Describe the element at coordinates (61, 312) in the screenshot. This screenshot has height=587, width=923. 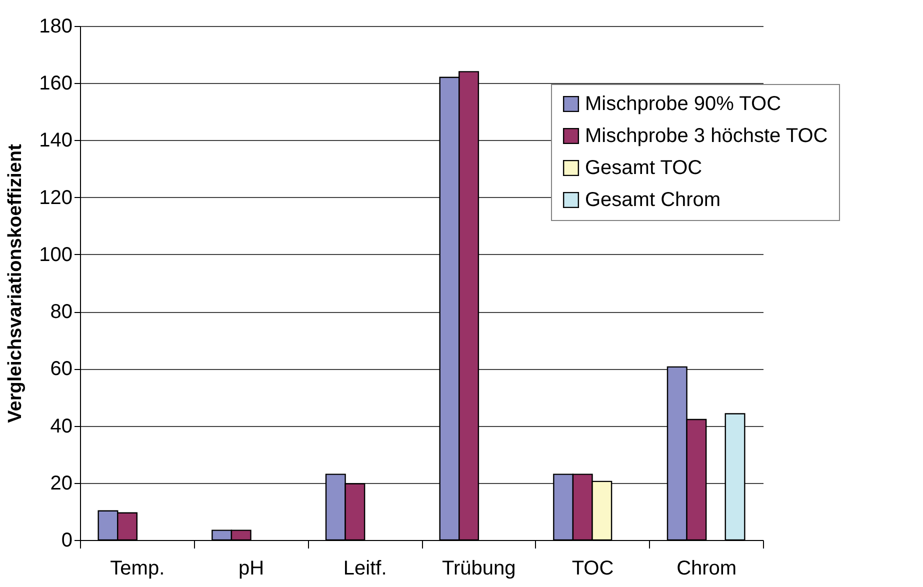
I see `y-tick-label: 80` at that location.